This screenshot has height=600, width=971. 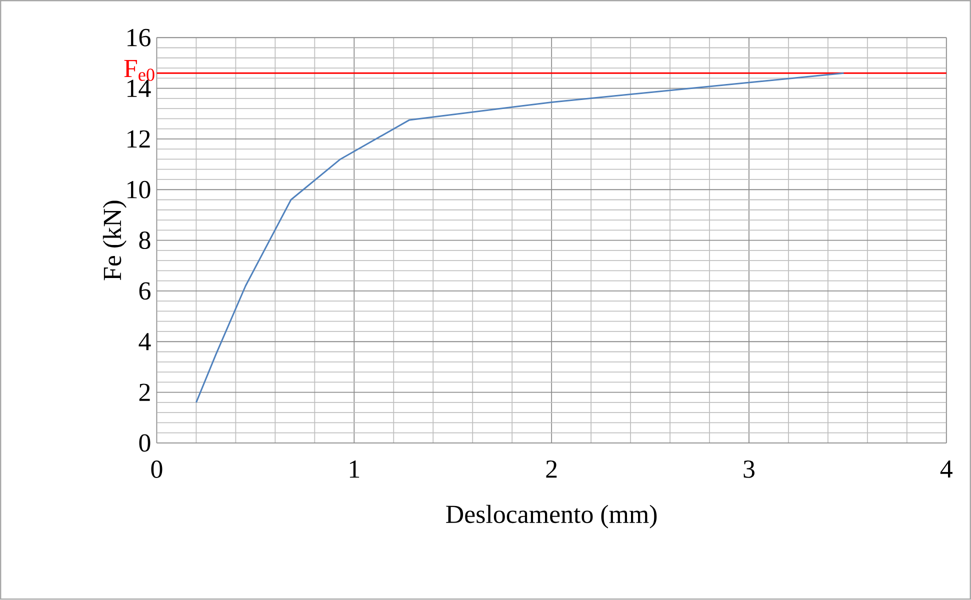 I want to click on y-tick-label: 4, so click(x=144, y=341).